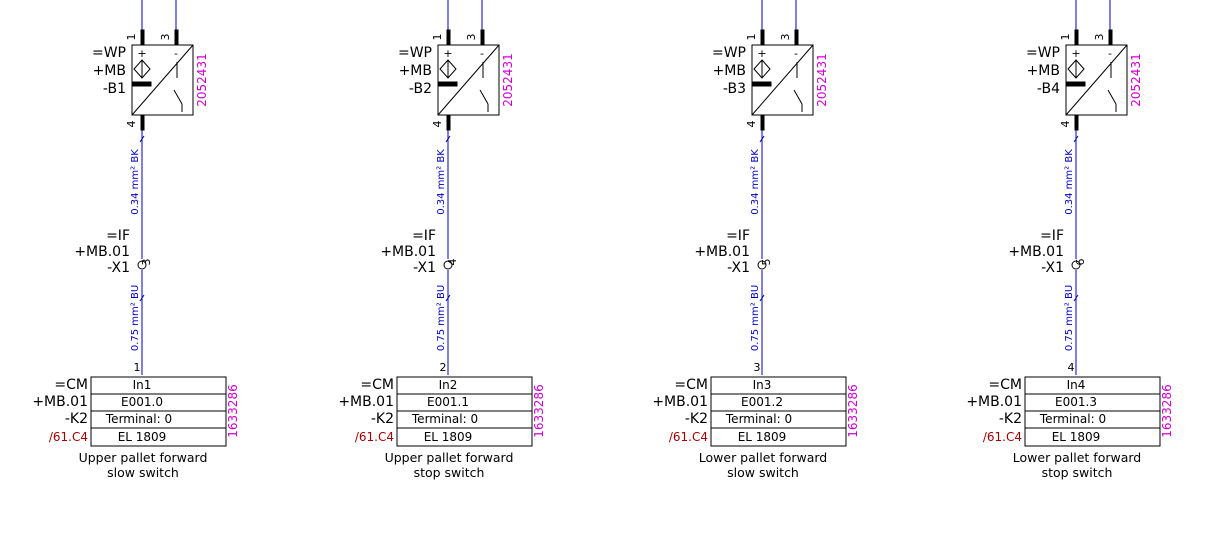  What do you see at coordinates (1069, 318) in the screenshot?
I see `wire-lower-label: 0.75 mm² BU` at bounding box center [1069, 318].